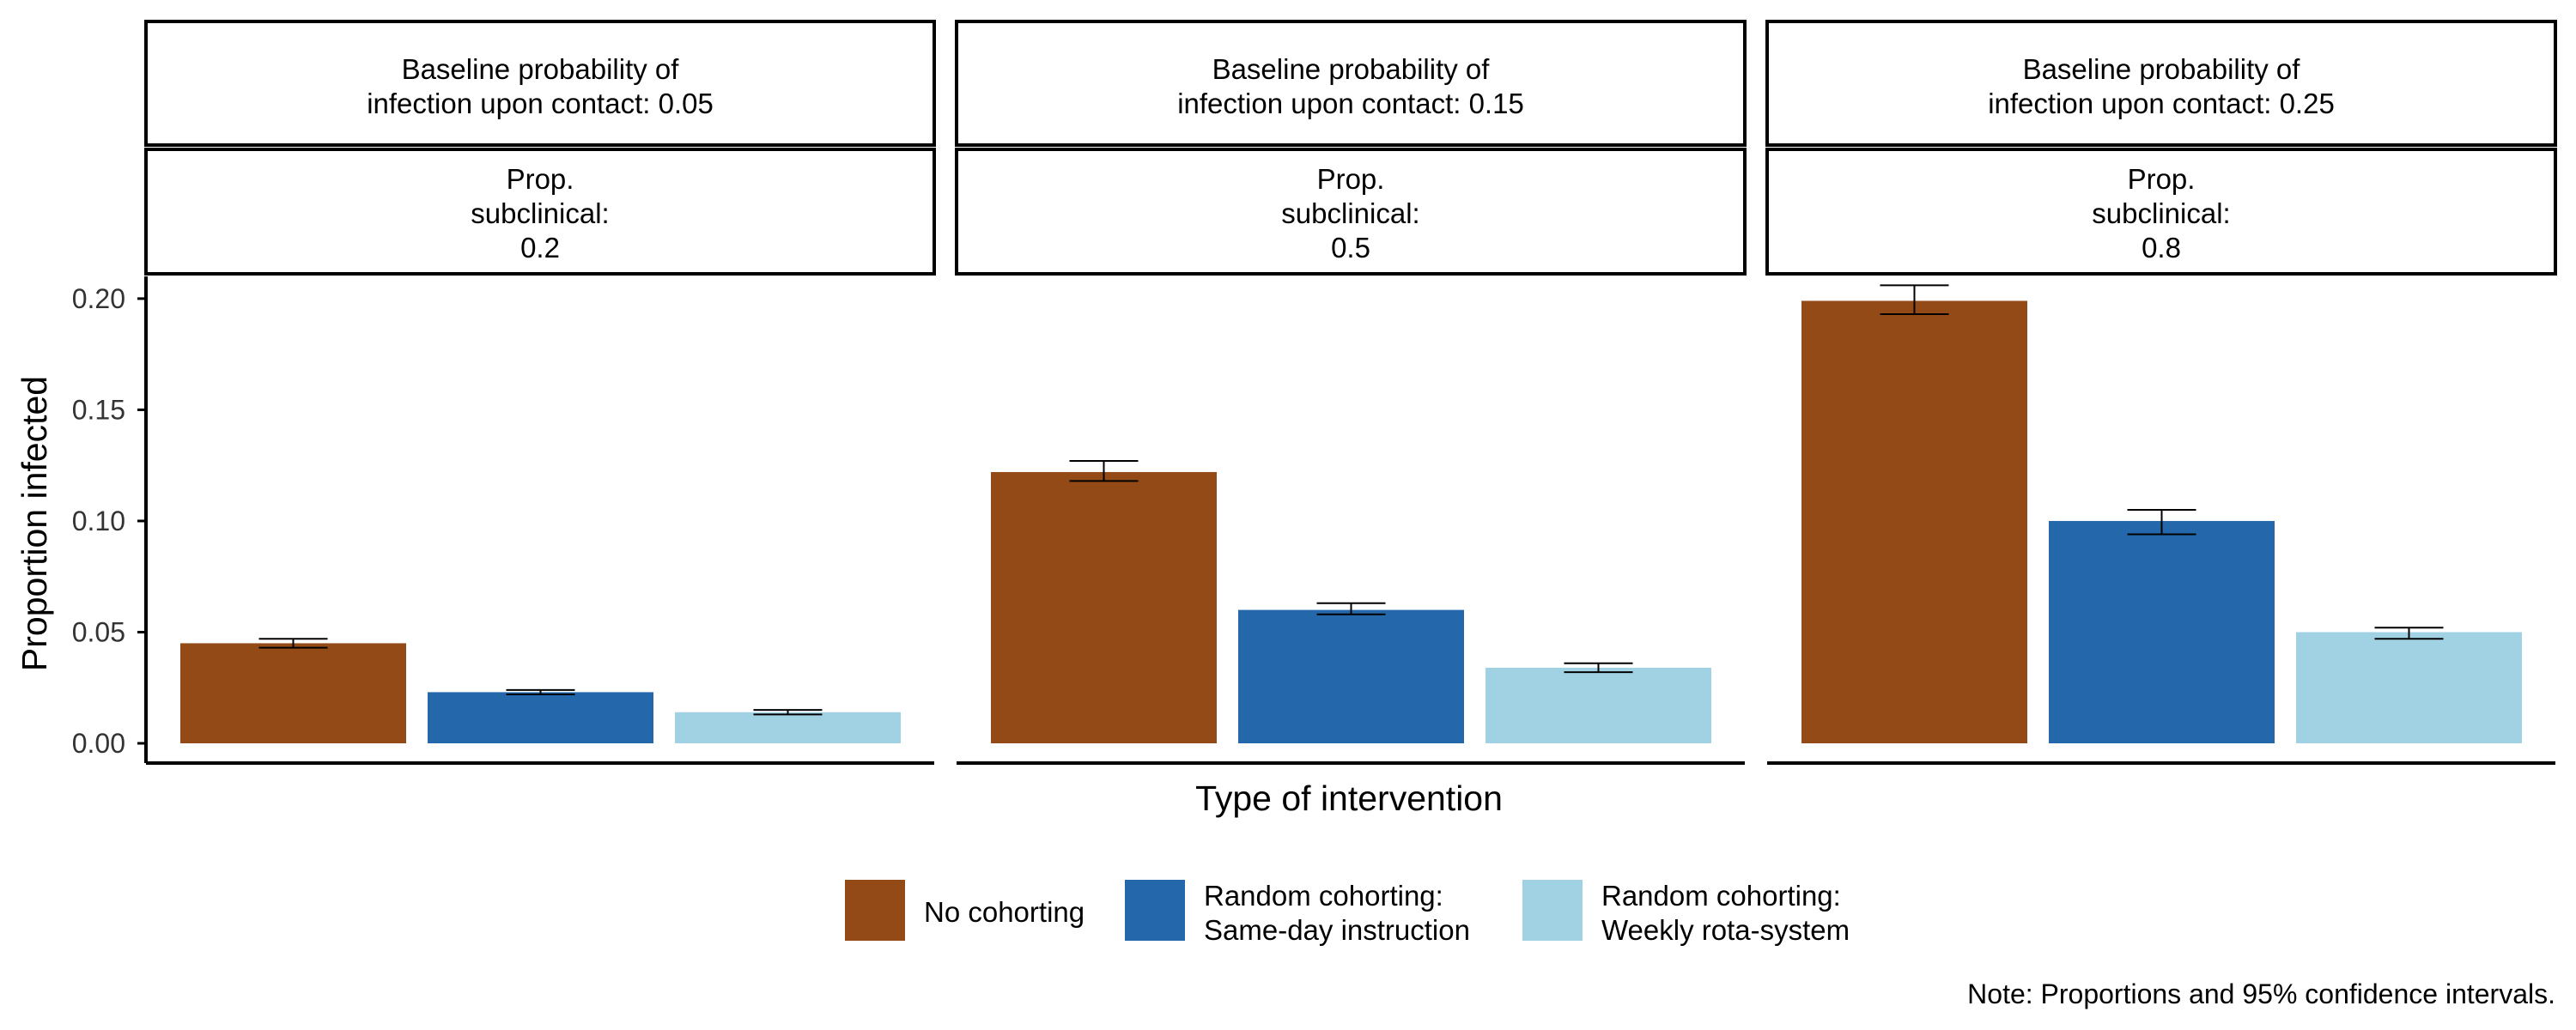 The height and width of the screenshot is (1030, 2576). What do you see at coordinates (2162, 103) in the screenshot?
I see `facet-strip-label: infection upon contact: 0.25` at bounding box center [2162, 103].